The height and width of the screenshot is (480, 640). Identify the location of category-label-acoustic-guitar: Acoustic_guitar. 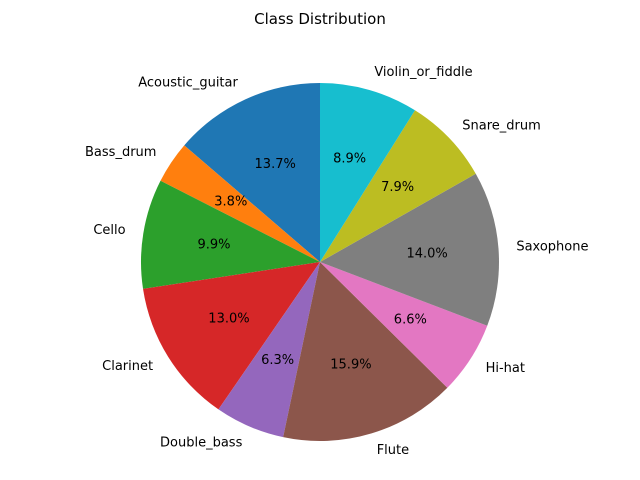
(188, 83).